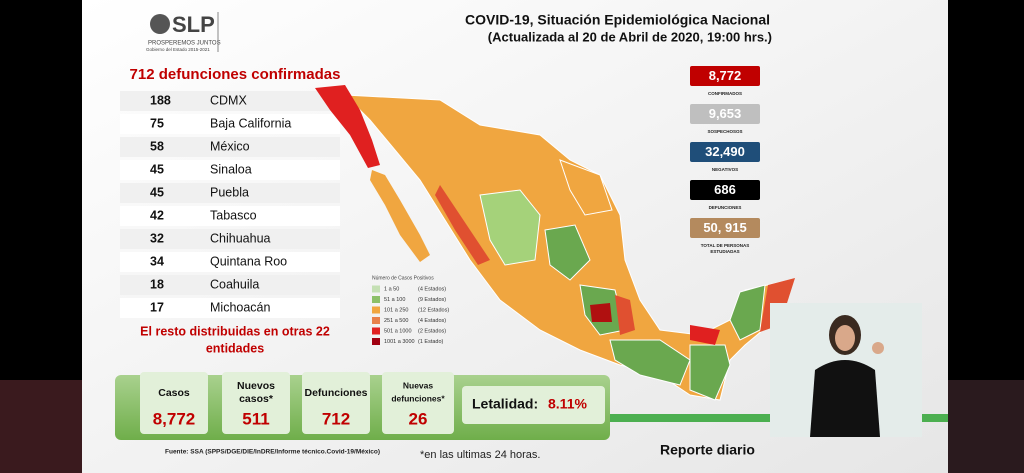 The image size is (1024, 473). What do you see at coordinates (255, 418) in the screenshot?
I see `summary-value: 511` at bounding box center [255, 418].